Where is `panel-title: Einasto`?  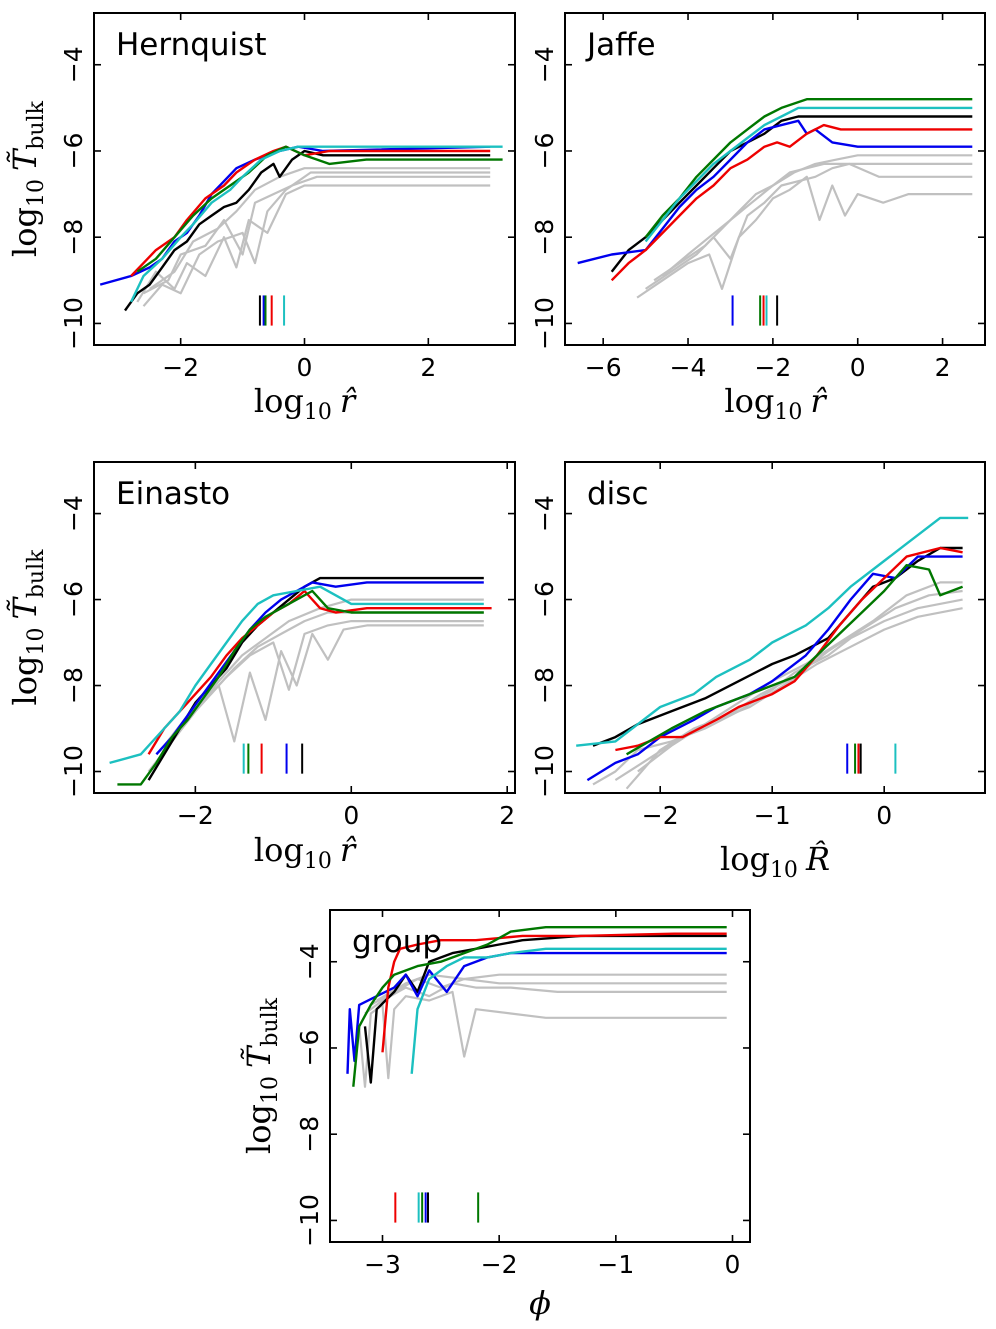
panel-title: Einasto is located at coordinates (173, 494).